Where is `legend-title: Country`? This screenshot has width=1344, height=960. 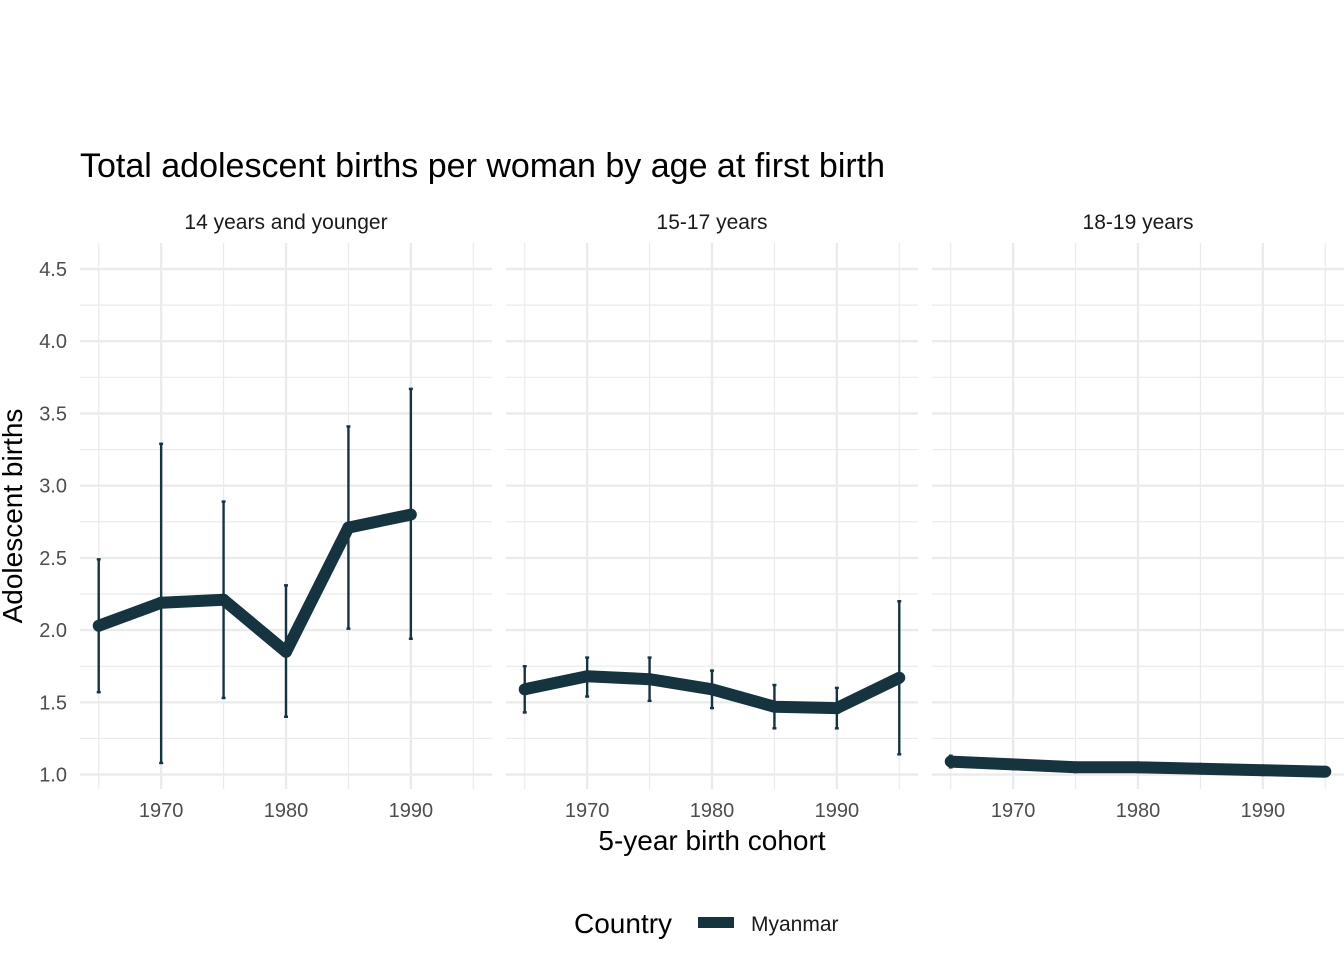
legend-title: Country is located at coordinates (623, 923).